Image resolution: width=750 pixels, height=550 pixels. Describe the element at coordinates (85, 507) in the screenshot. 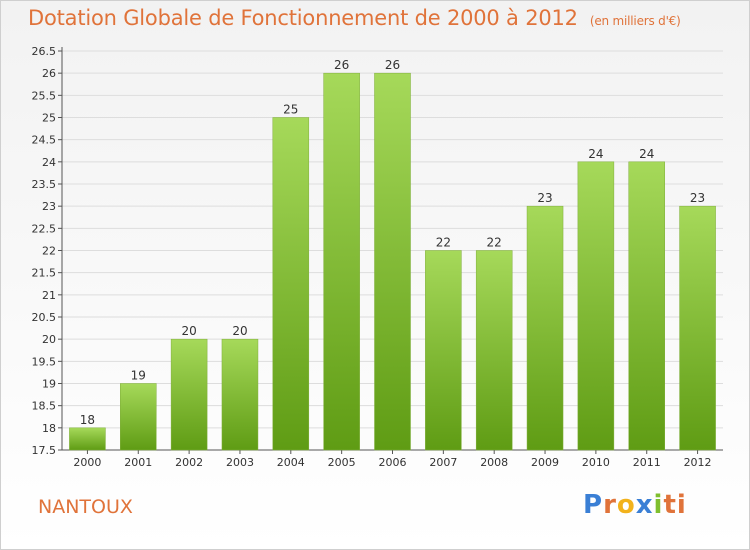

I see `commune-name: NANTOUX` at that location.